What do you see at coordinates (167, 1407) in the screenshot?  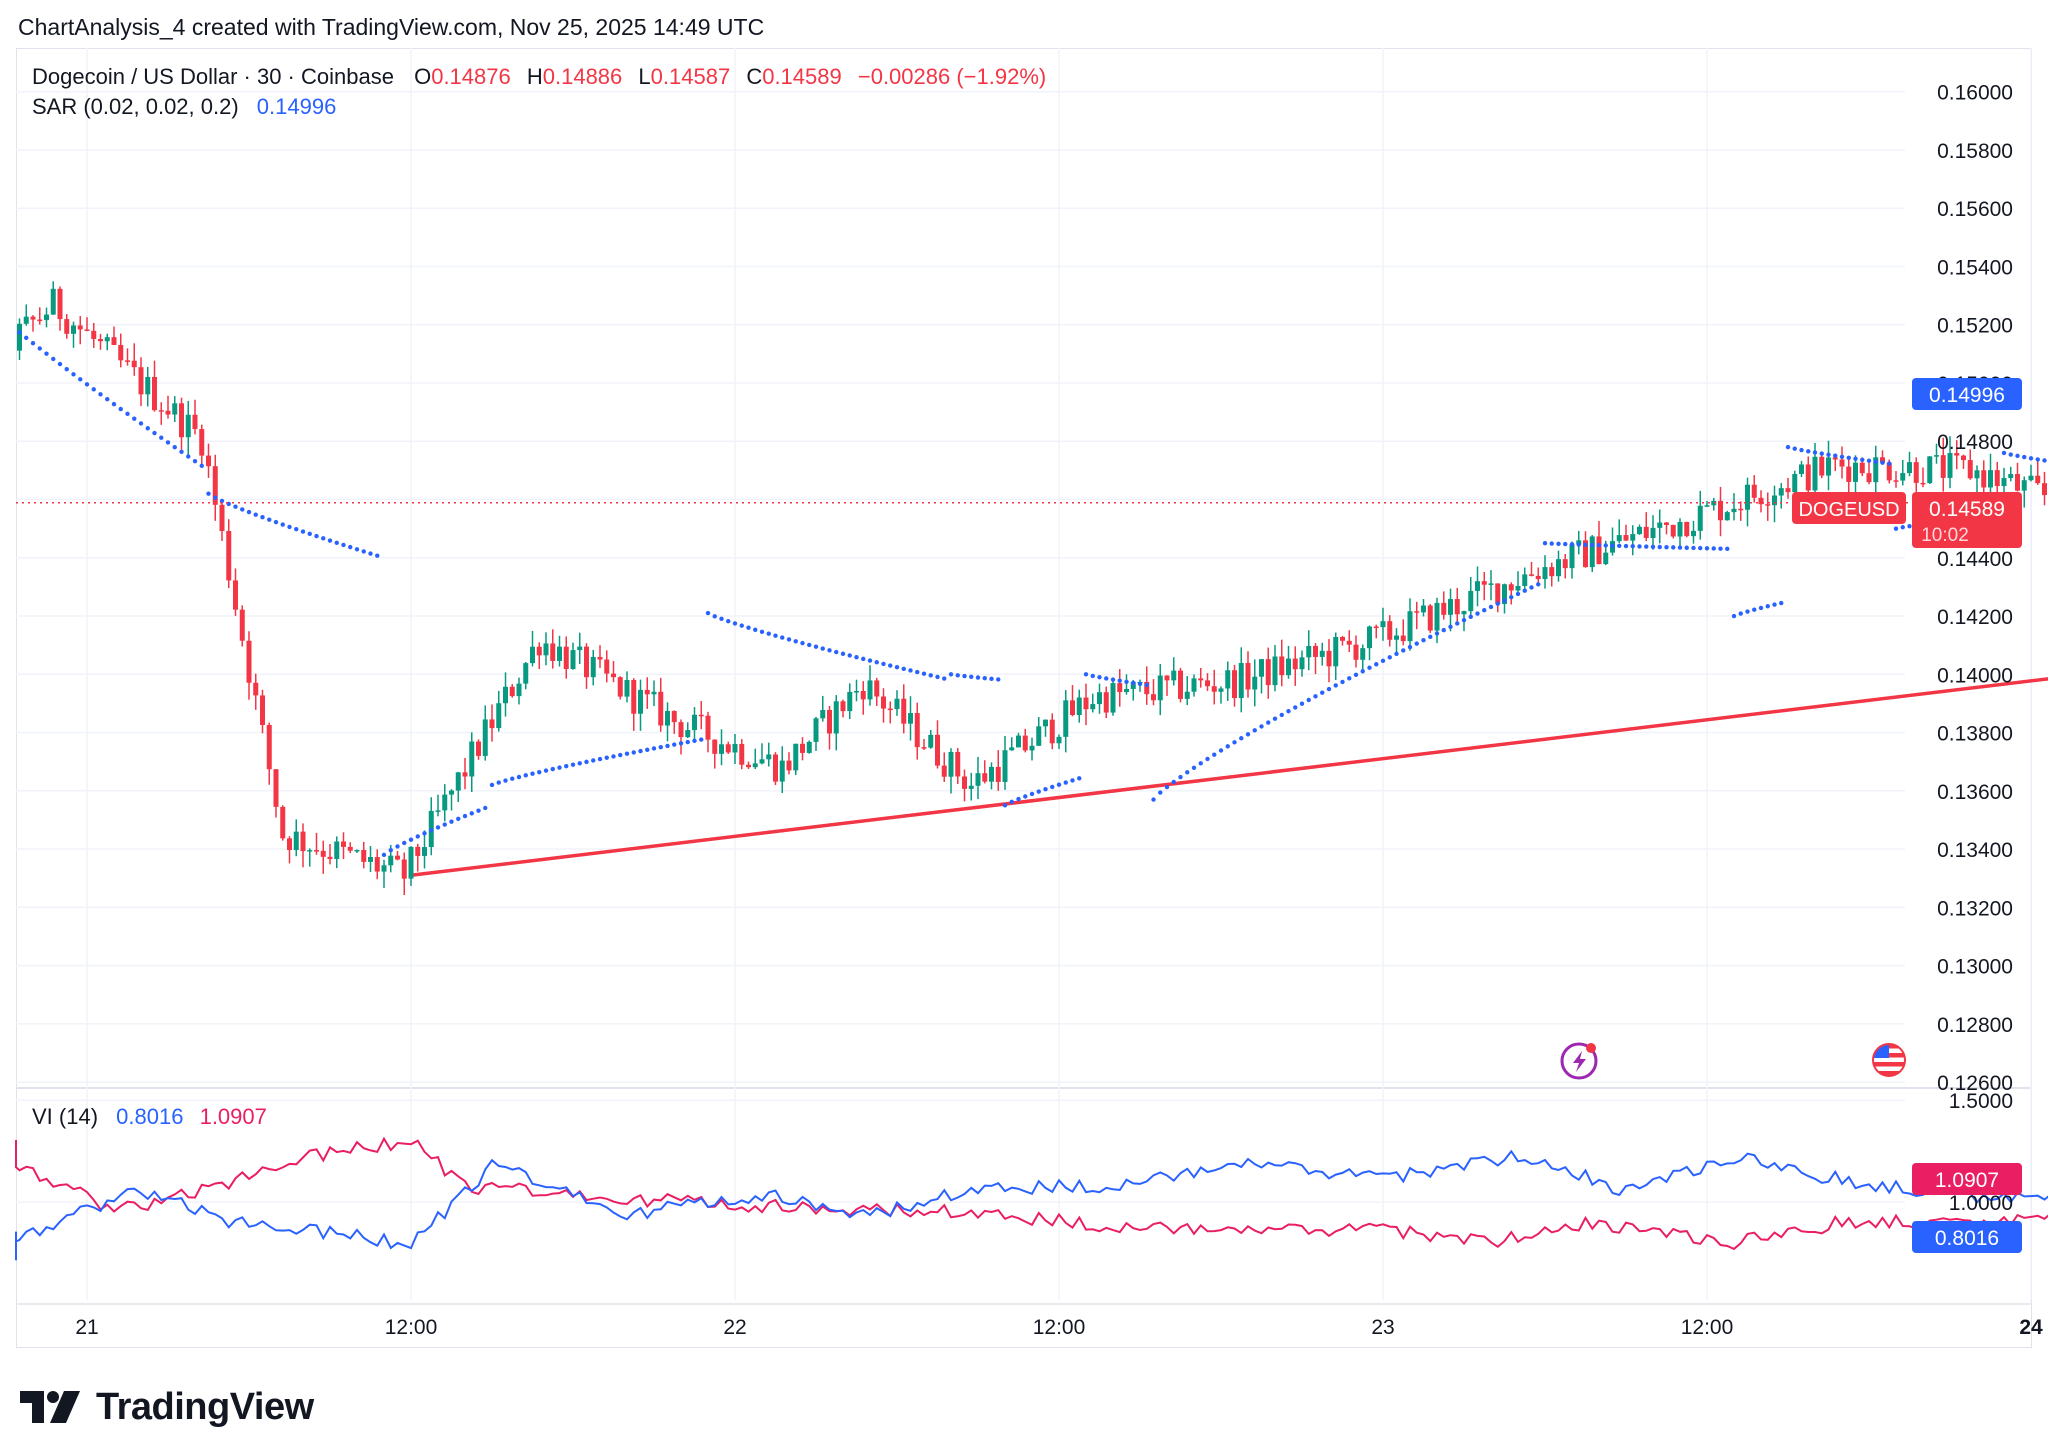 I see `tradingview-brand: TradingView` at bounding box center [167, 1407].